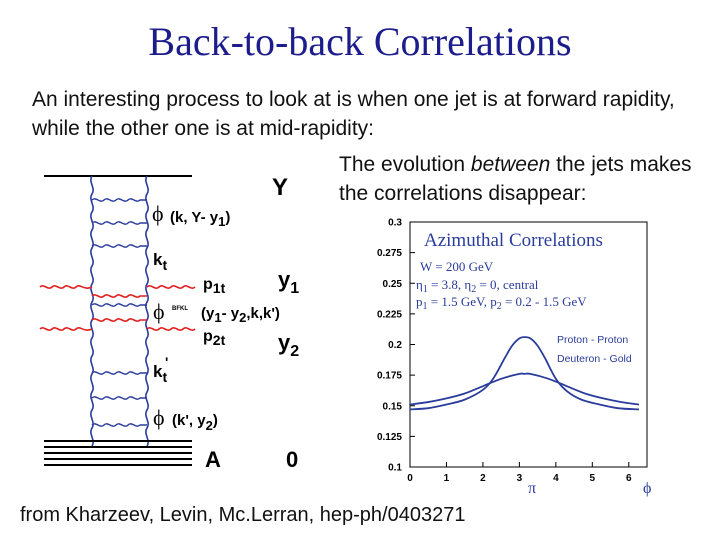 This screenshot has width=720, height=540. Describe the element at coordinates (164, 265) in the screenshot. I see `kt-sub: t` at that location.